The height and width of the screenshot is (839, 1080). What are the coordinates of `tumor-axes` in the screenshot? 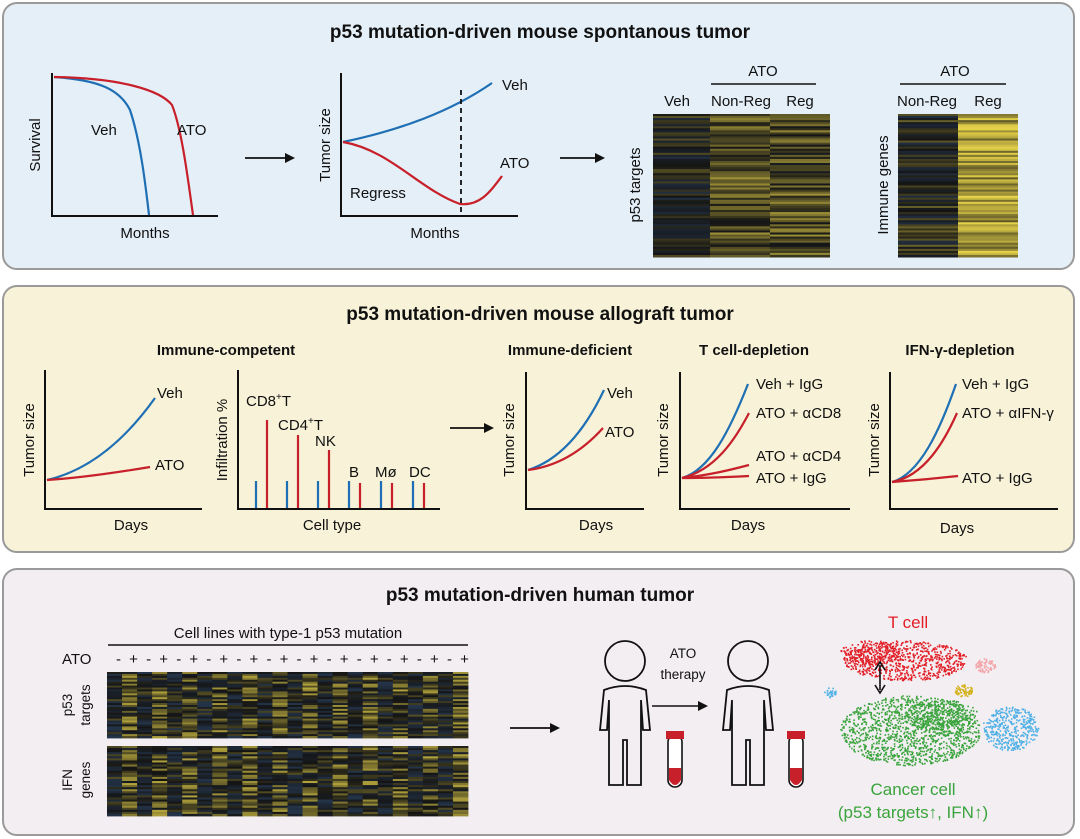 It's located at (429, 145).